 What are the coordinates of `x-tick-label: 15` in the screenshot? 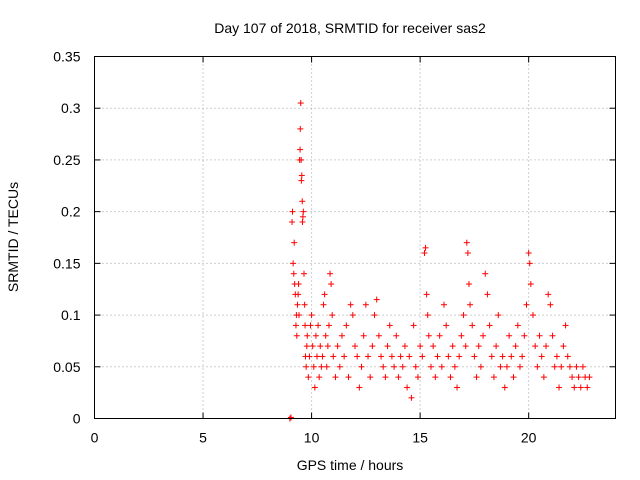 It's located at (420, 438).